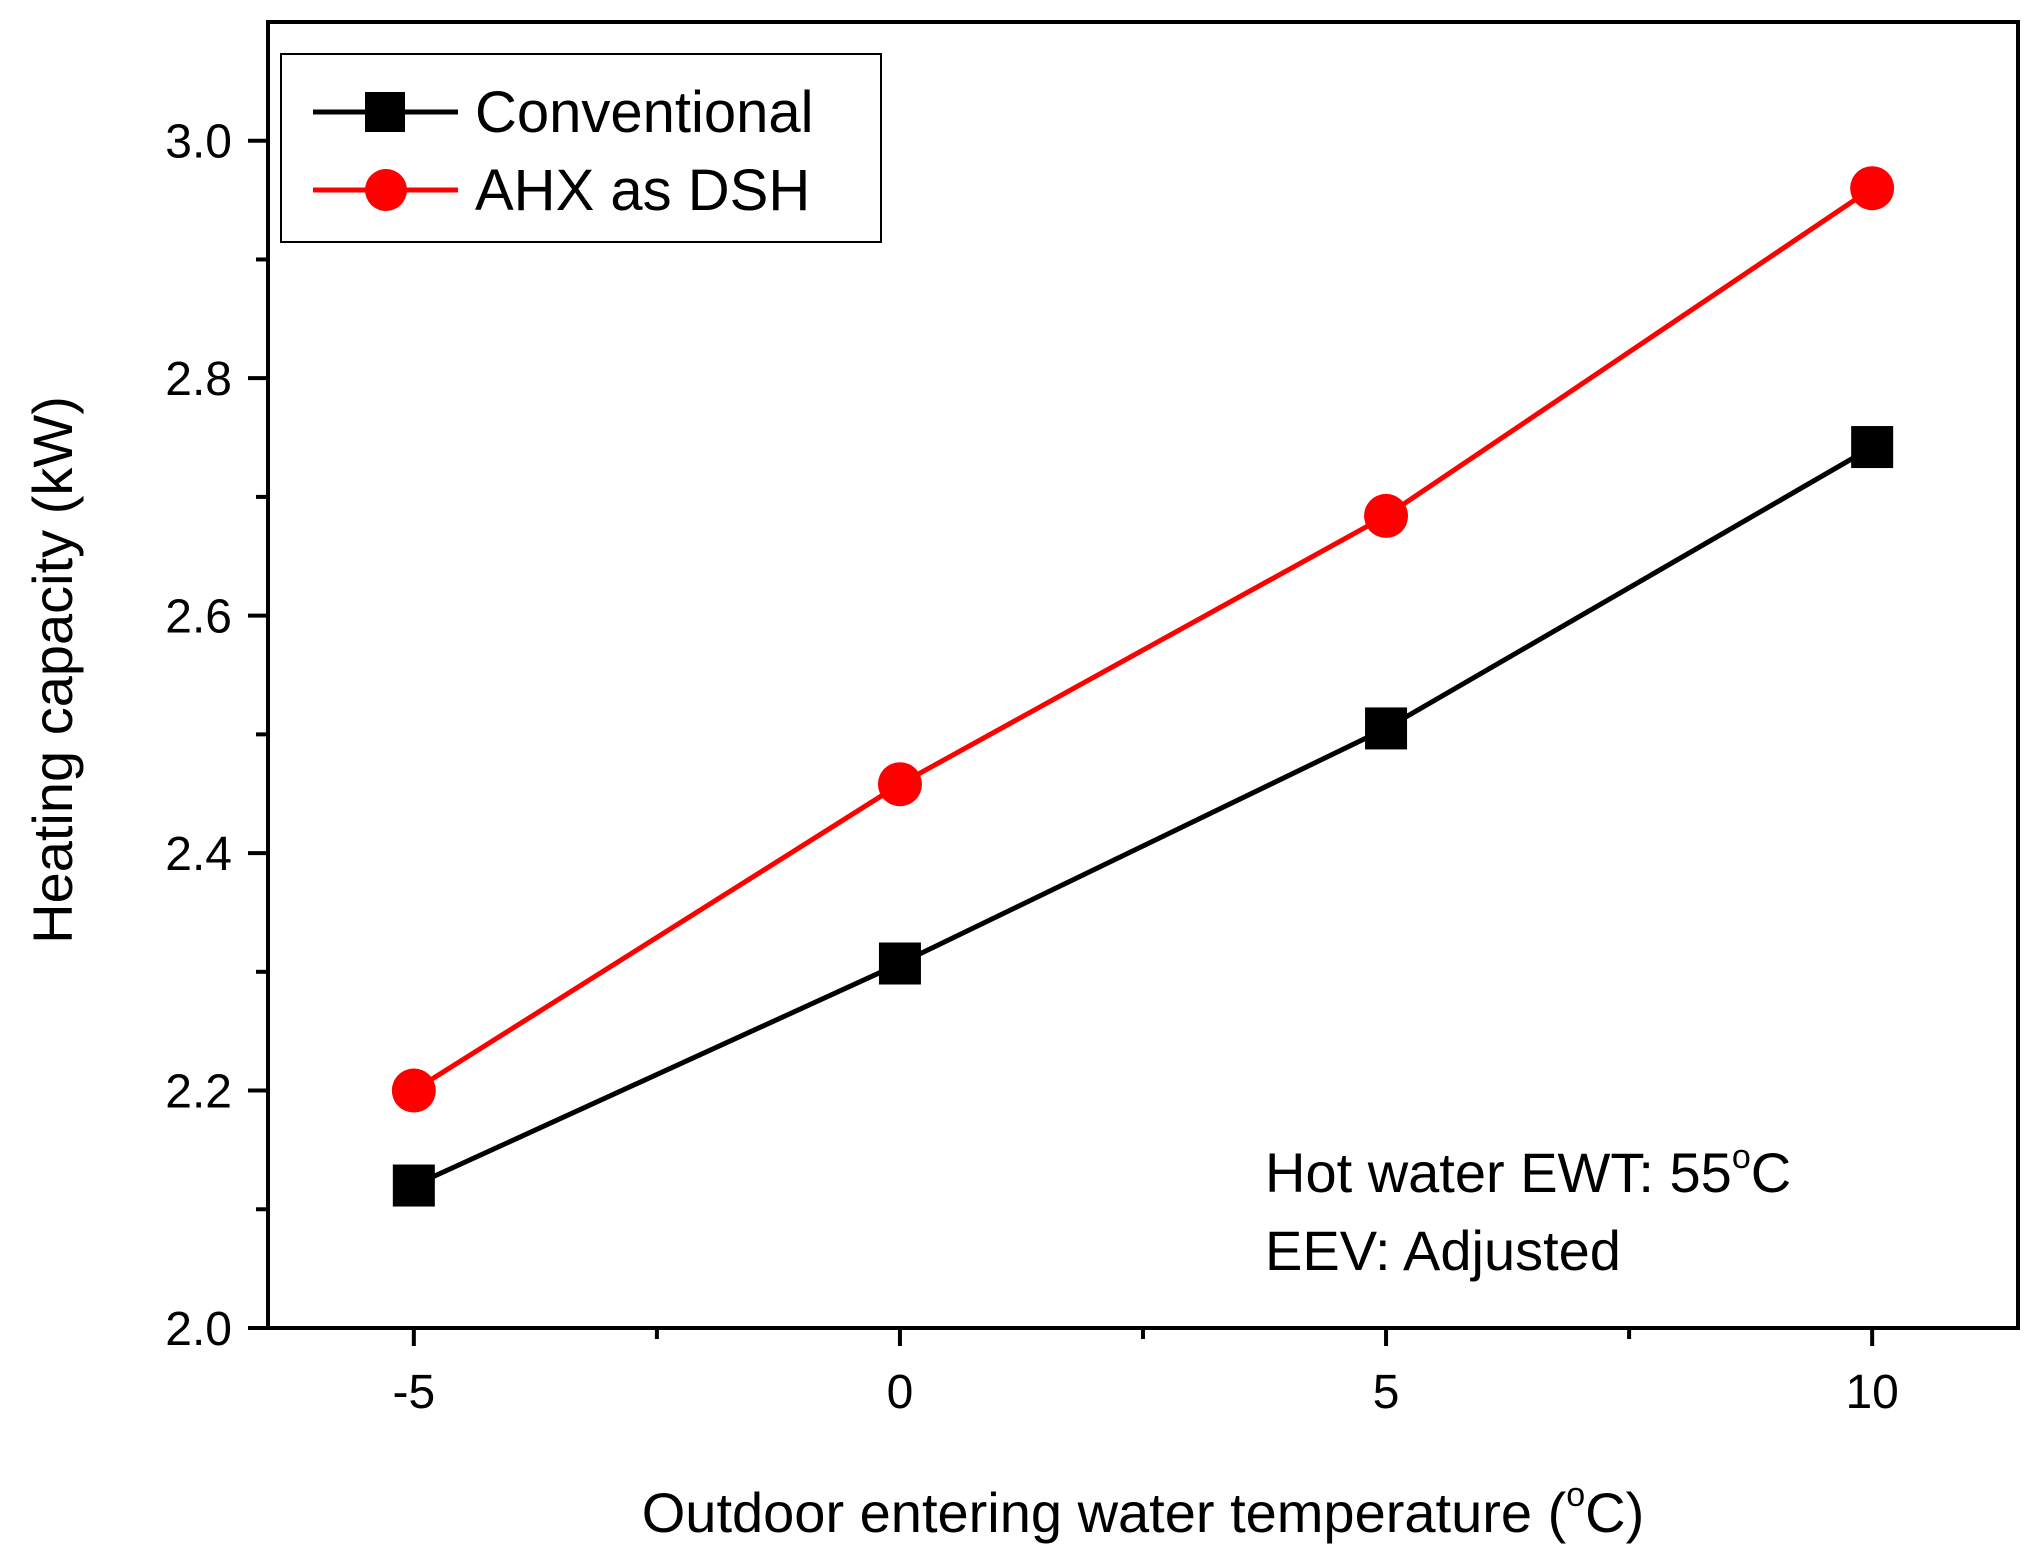  Describe the element at coordinates (1528, 1210) in the screenshot. I see `annotation: Hot water EWT: 55oC EEV: Adjusted` at that location.